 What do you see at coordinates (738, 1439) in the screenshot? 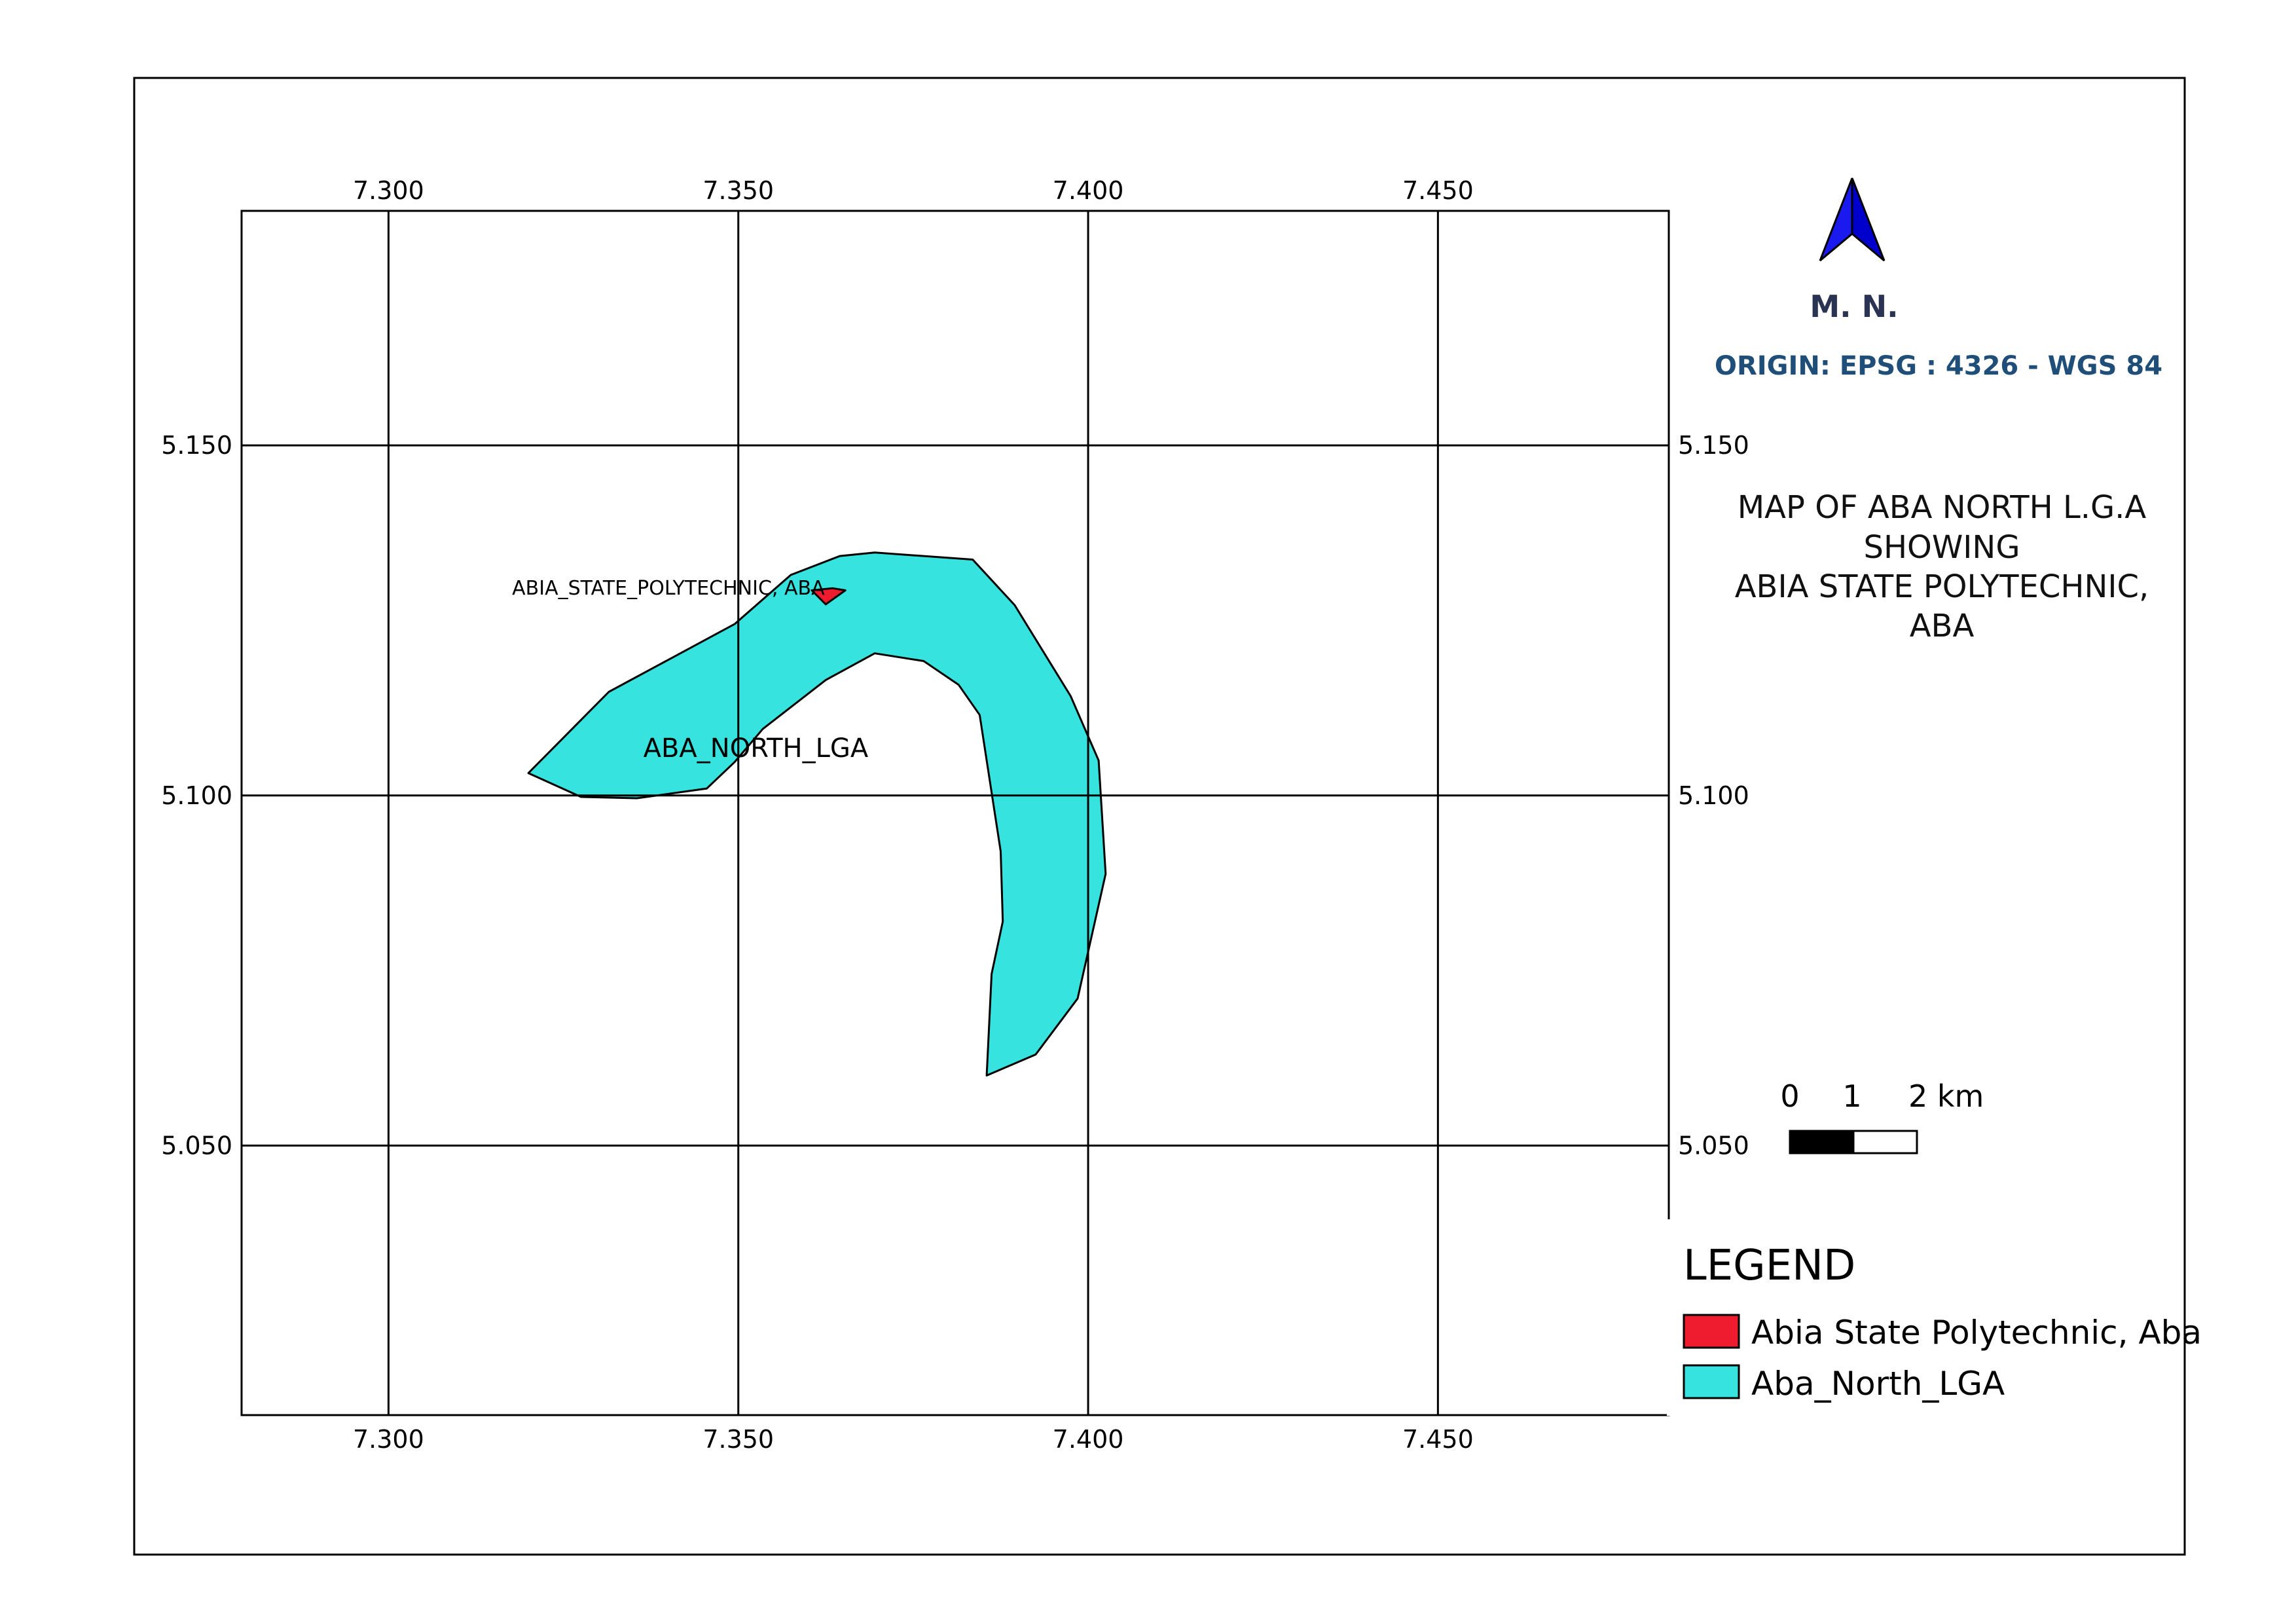
I see `x-tick-label-bottom: 7.350` at bounding box center [738, 1439].